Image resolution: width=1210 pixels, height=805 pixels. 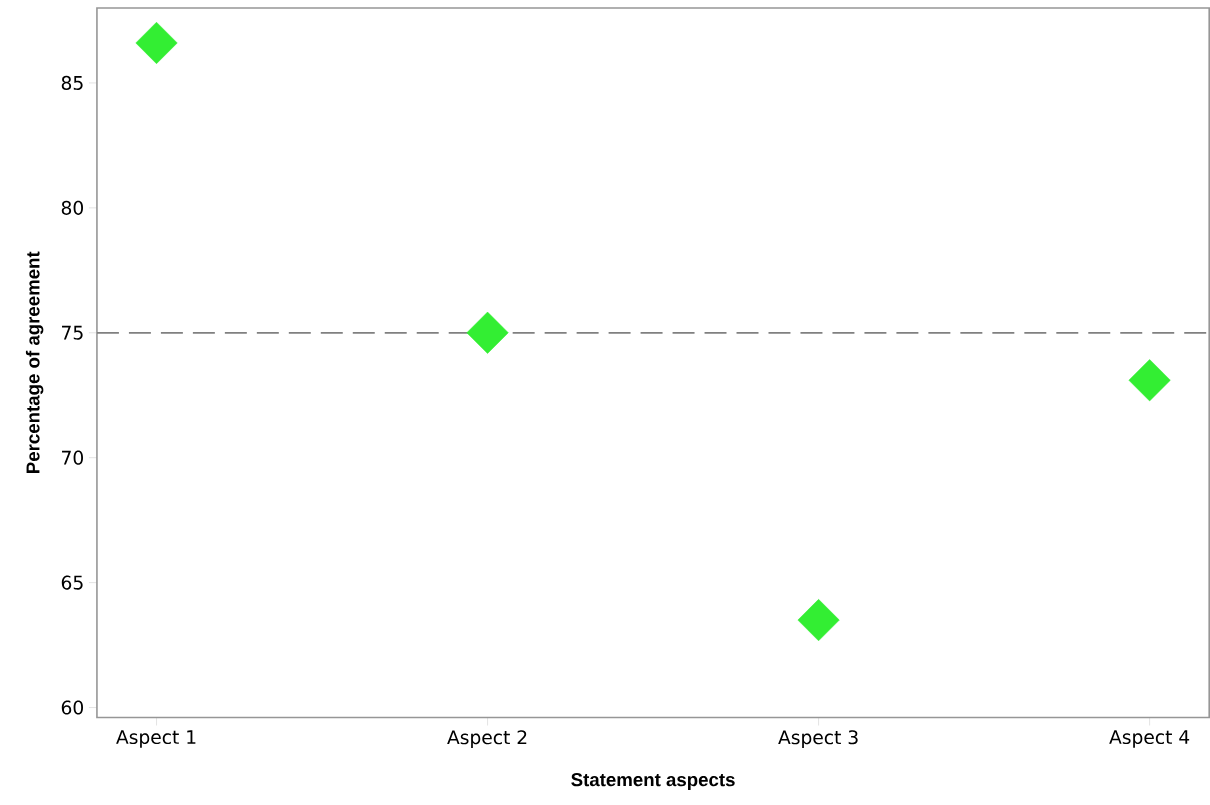 I want to click on y-tick-label: 85, so click(x=72, y=82).